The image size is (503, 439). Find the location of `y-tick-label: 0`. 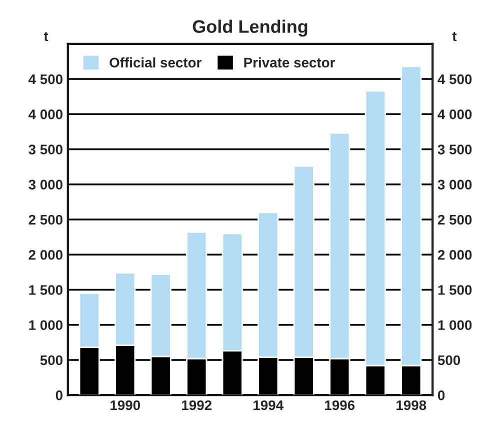

y-tick-label: 0 is located at coordinates (59, 395).